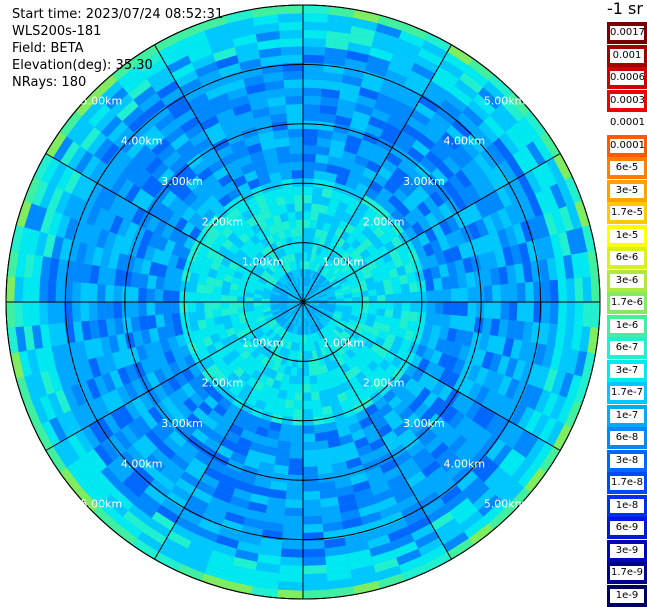 This screenshot has width=647, height=607. I want to click on ring-label: 5.00km, so click(505, 100).